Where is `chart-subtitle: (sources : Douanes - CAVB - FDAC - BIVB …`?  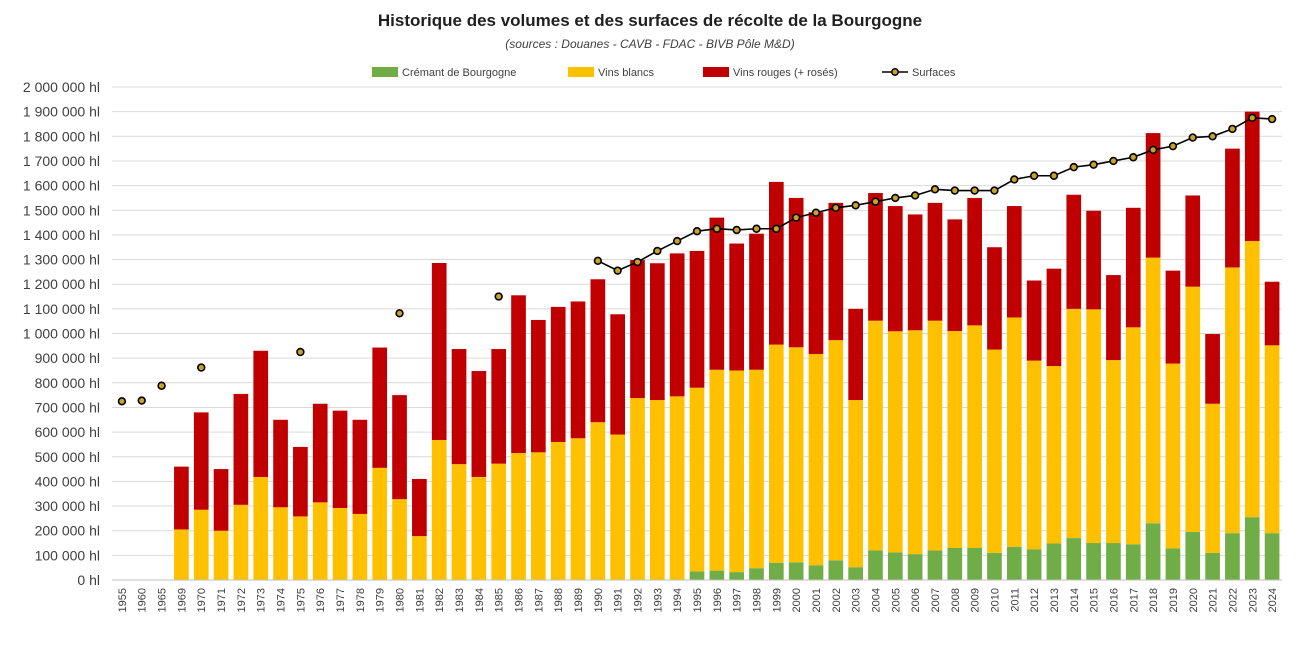 chart-subtitle: (sources : Douanes - CAVB - FDAC - BIVB … is located at coordinates (650, 44).